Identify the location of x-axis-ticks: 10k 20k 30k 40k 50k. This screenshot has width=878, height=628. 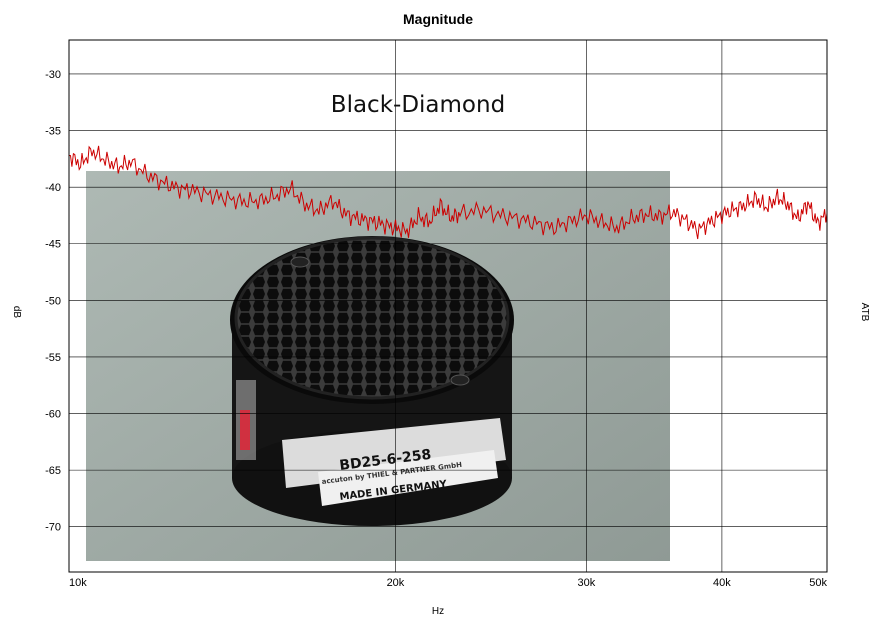
(448, 583).